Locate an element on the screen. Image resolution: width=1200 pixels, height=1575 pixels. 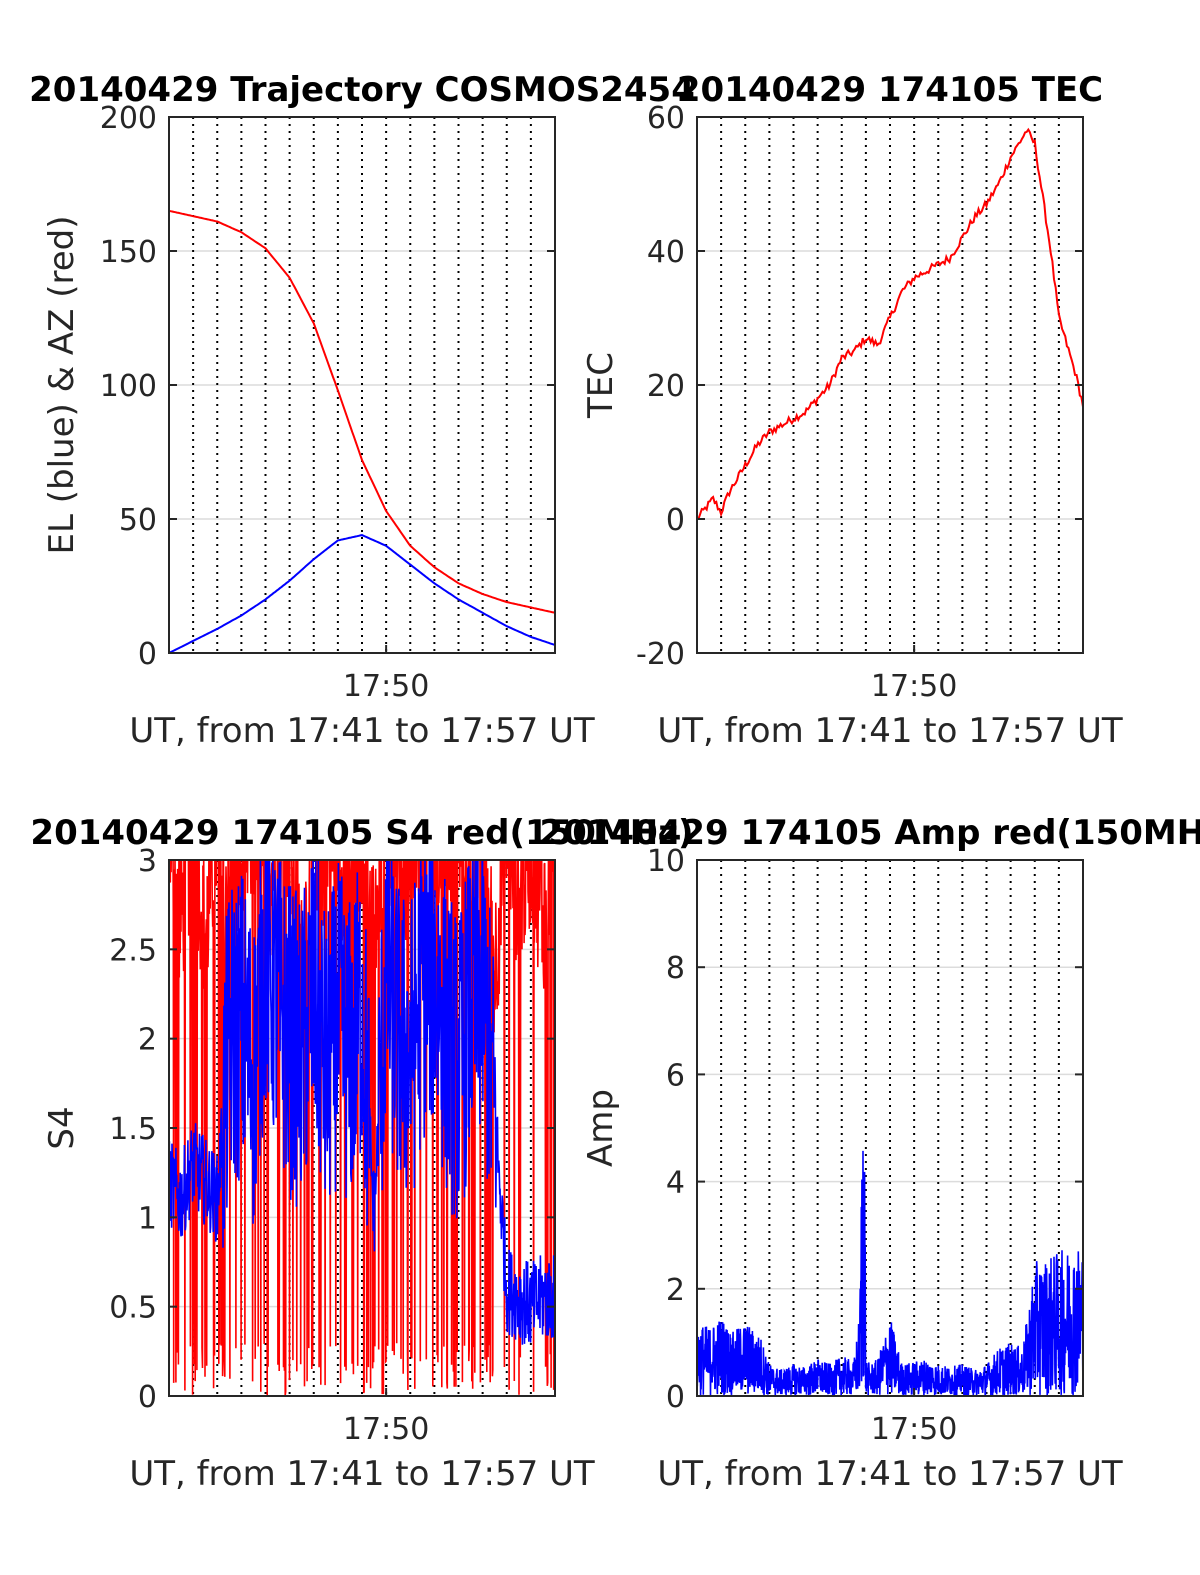
y-tick-label: 100 is located at coordinates (128, 386).